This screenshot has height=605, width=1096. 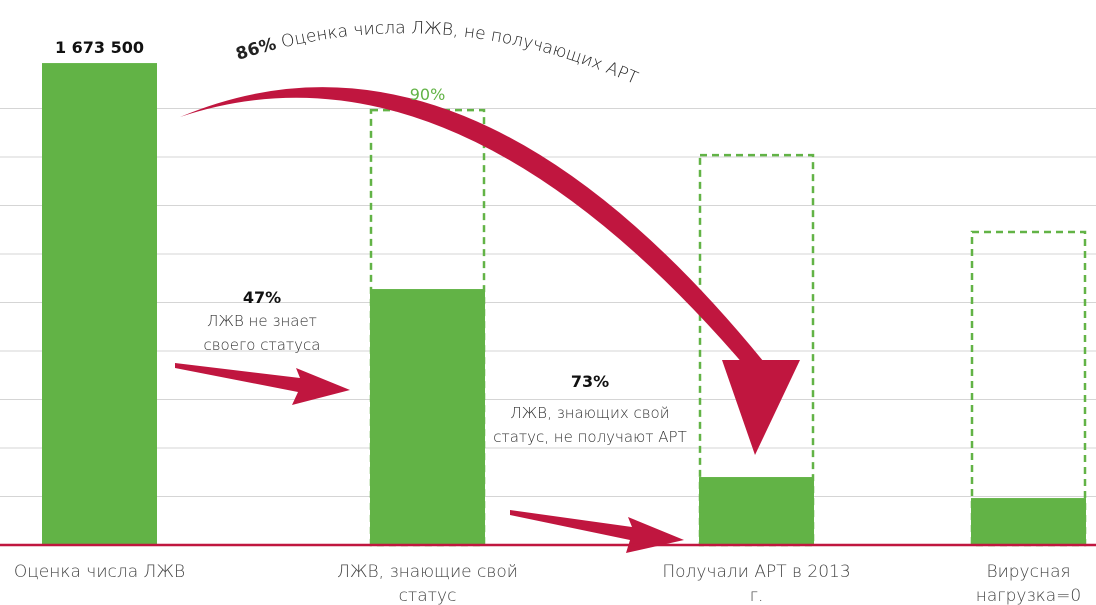 What do you see at coordinates (99, 572) in the screenshot?
I see `x-tick-label: Оценка числа ЛЖВ` at bounding box center [99, 572].